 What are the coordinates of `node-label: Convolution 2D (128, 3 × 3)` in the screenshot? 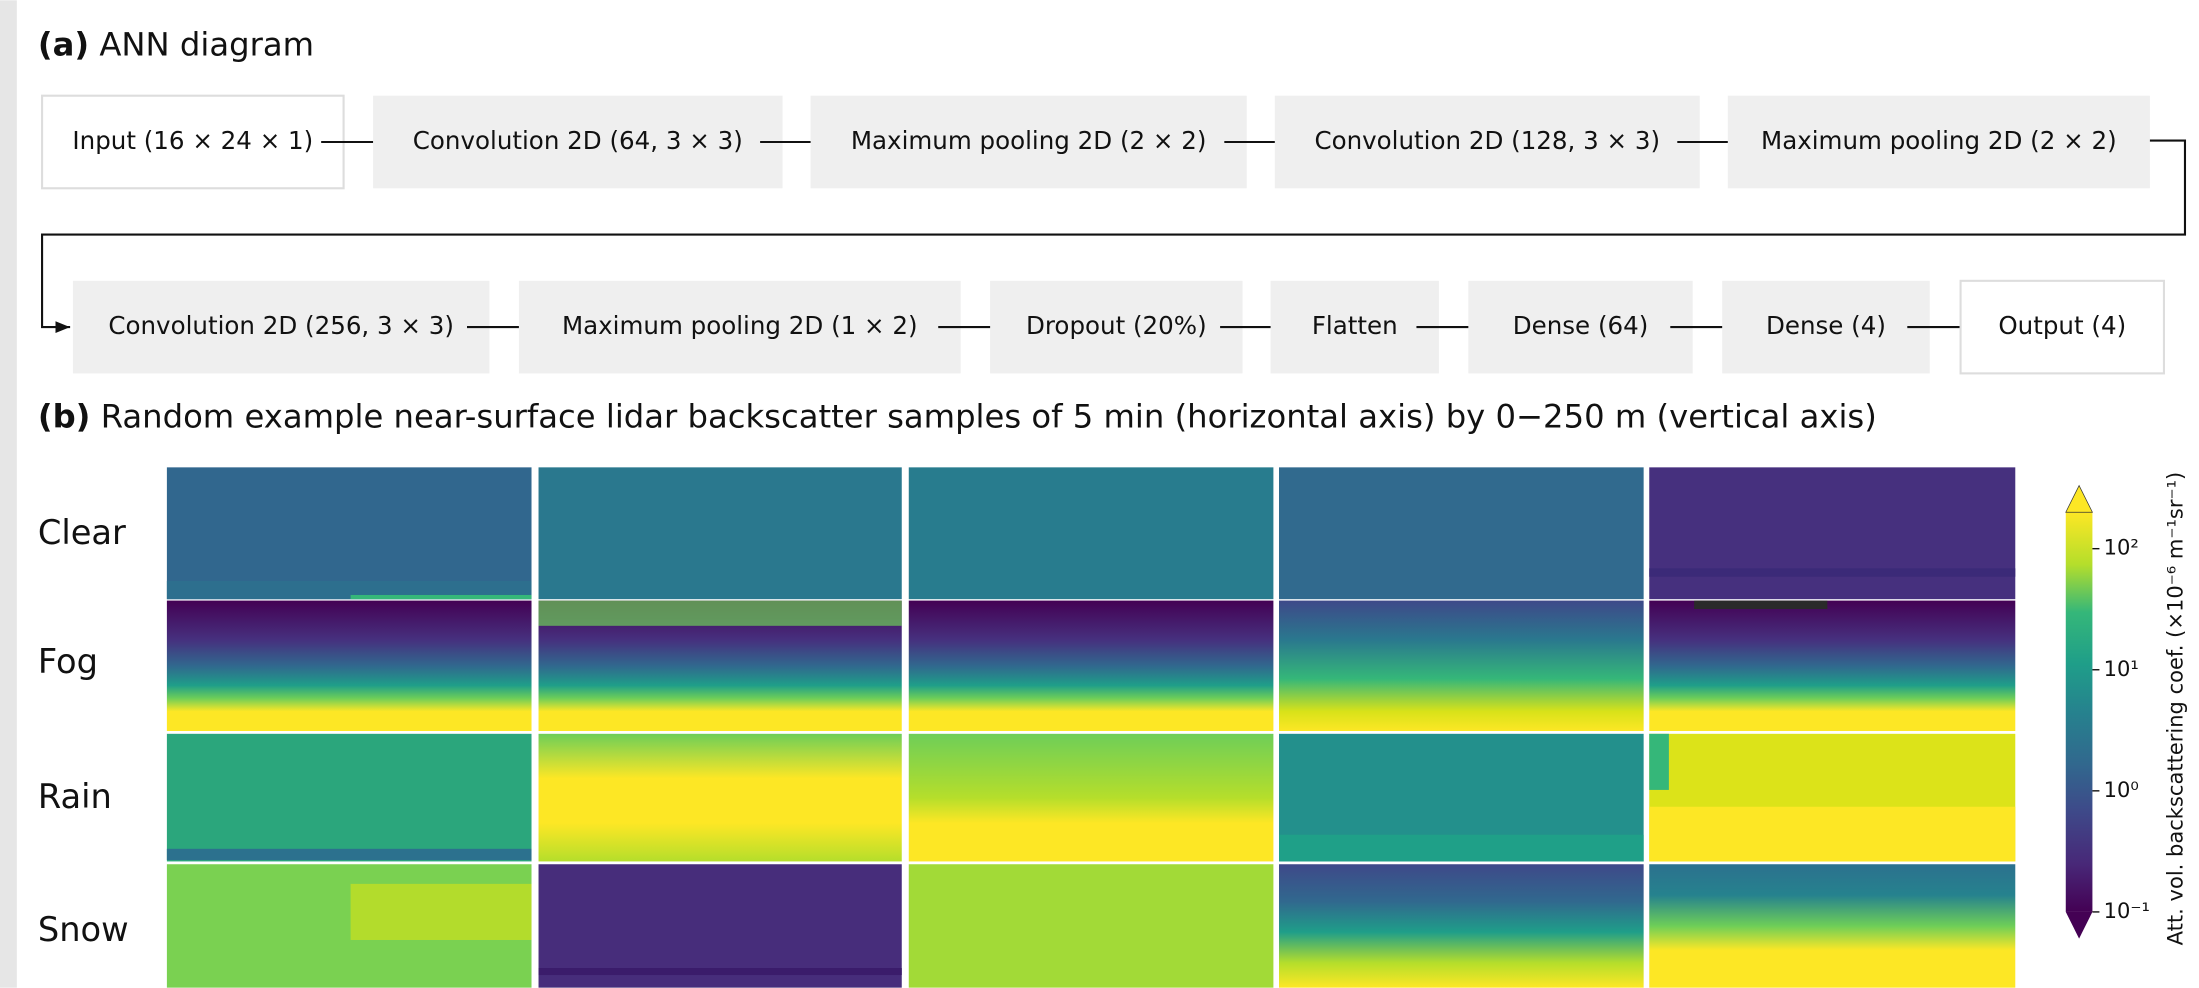 It's located at (1487, 140).